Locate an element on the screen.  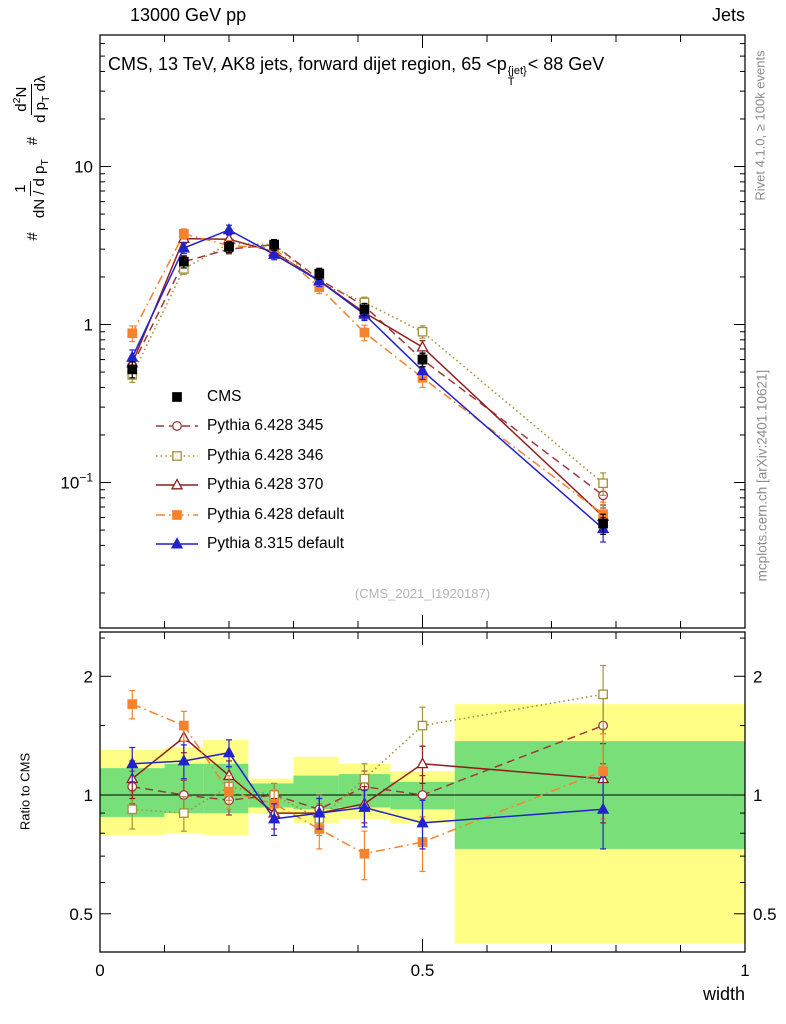
legend-label-4: Pythia 6.428 default is located at coordinates (276, 514).